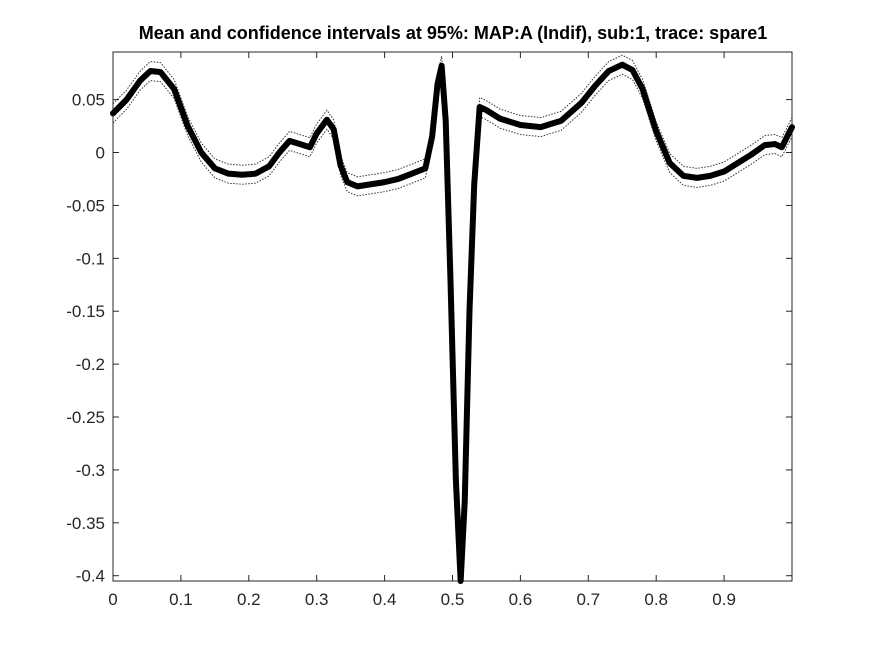  I want to click on x-tick-label: 0.9, so click(724, 599).